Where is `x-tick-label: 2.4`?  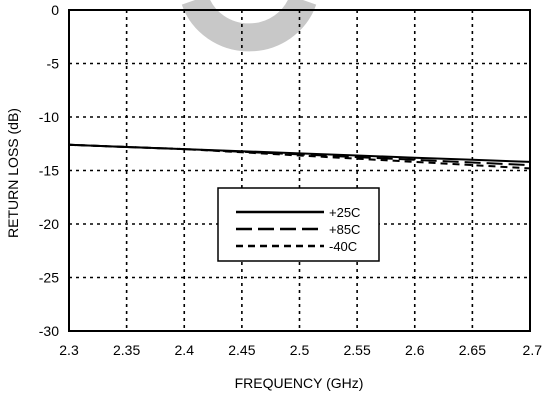
x-tick-label: 2.4 is located at coordinates (185, 350).